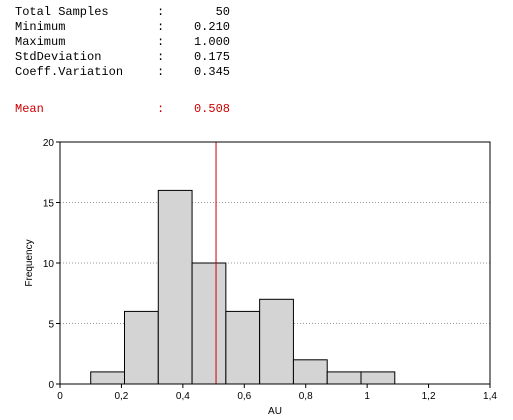  What do you see at coordinates (367, 396) in the screenshot?
I see `x-tick-label: 1` at bounding box center [367, 396].